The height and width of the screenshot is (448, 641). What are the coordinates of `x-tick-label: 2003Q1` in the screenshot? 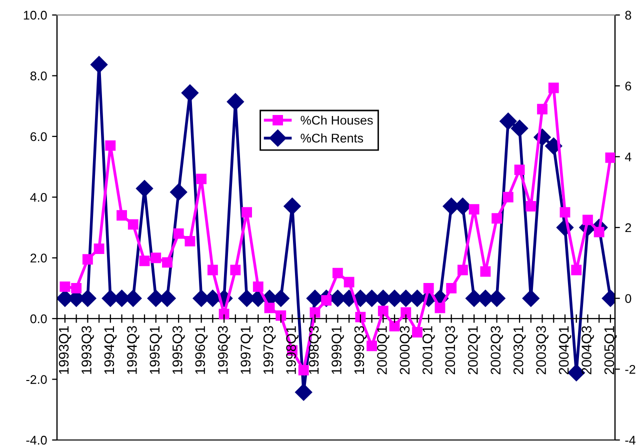 It's located at (519, 350).